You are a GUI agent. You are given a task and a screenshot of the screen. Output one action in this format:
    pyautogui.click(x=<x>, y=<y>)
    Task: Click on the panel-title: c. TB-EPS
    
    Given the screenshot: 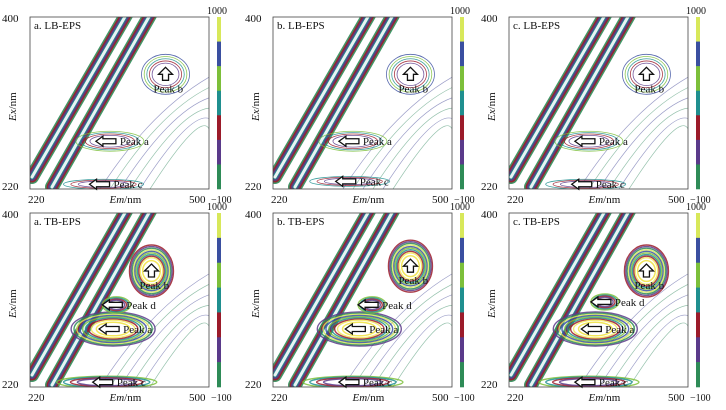 What is the action you would take?
    pyautogui.click(x=536, y=222)
    